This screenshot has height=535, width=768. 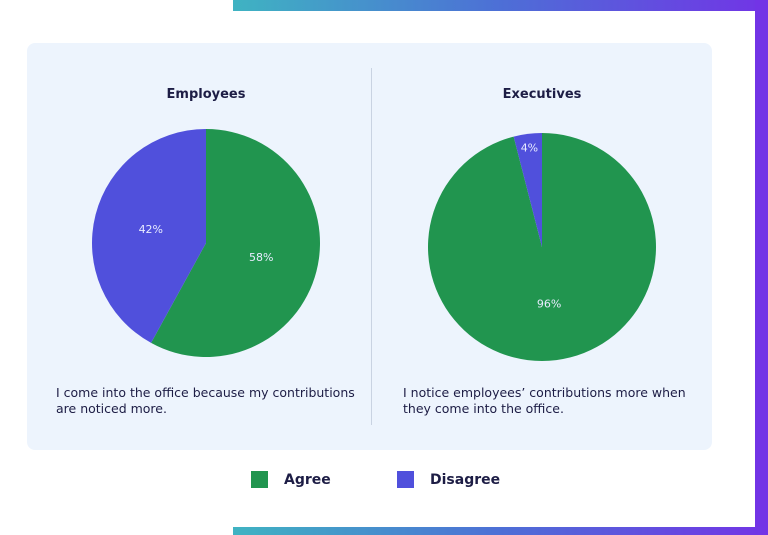 What do you see at coordinates (307, 479) in the screenshot?
I see `legend-label: Agree` at bounding box center [307, 479].